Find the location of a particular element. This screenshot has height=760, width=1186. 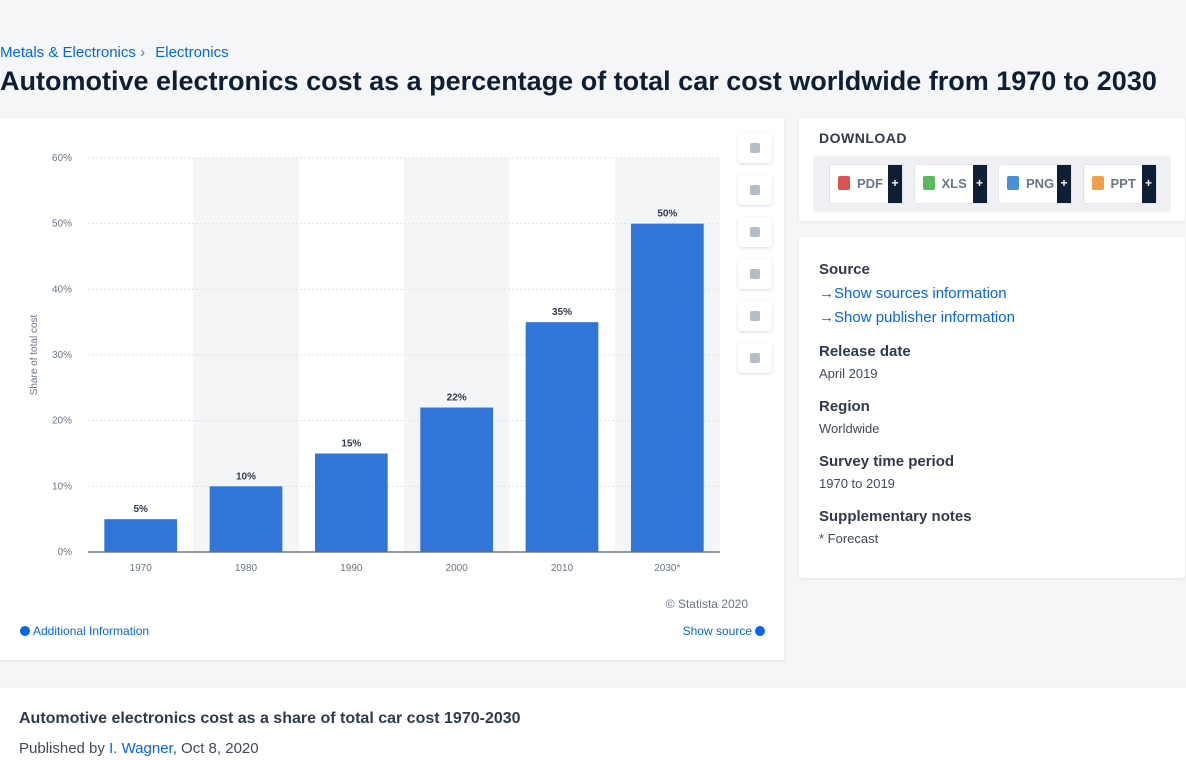

publish-date: , Oct 8, 2020 is located at coordinates (215, 748).